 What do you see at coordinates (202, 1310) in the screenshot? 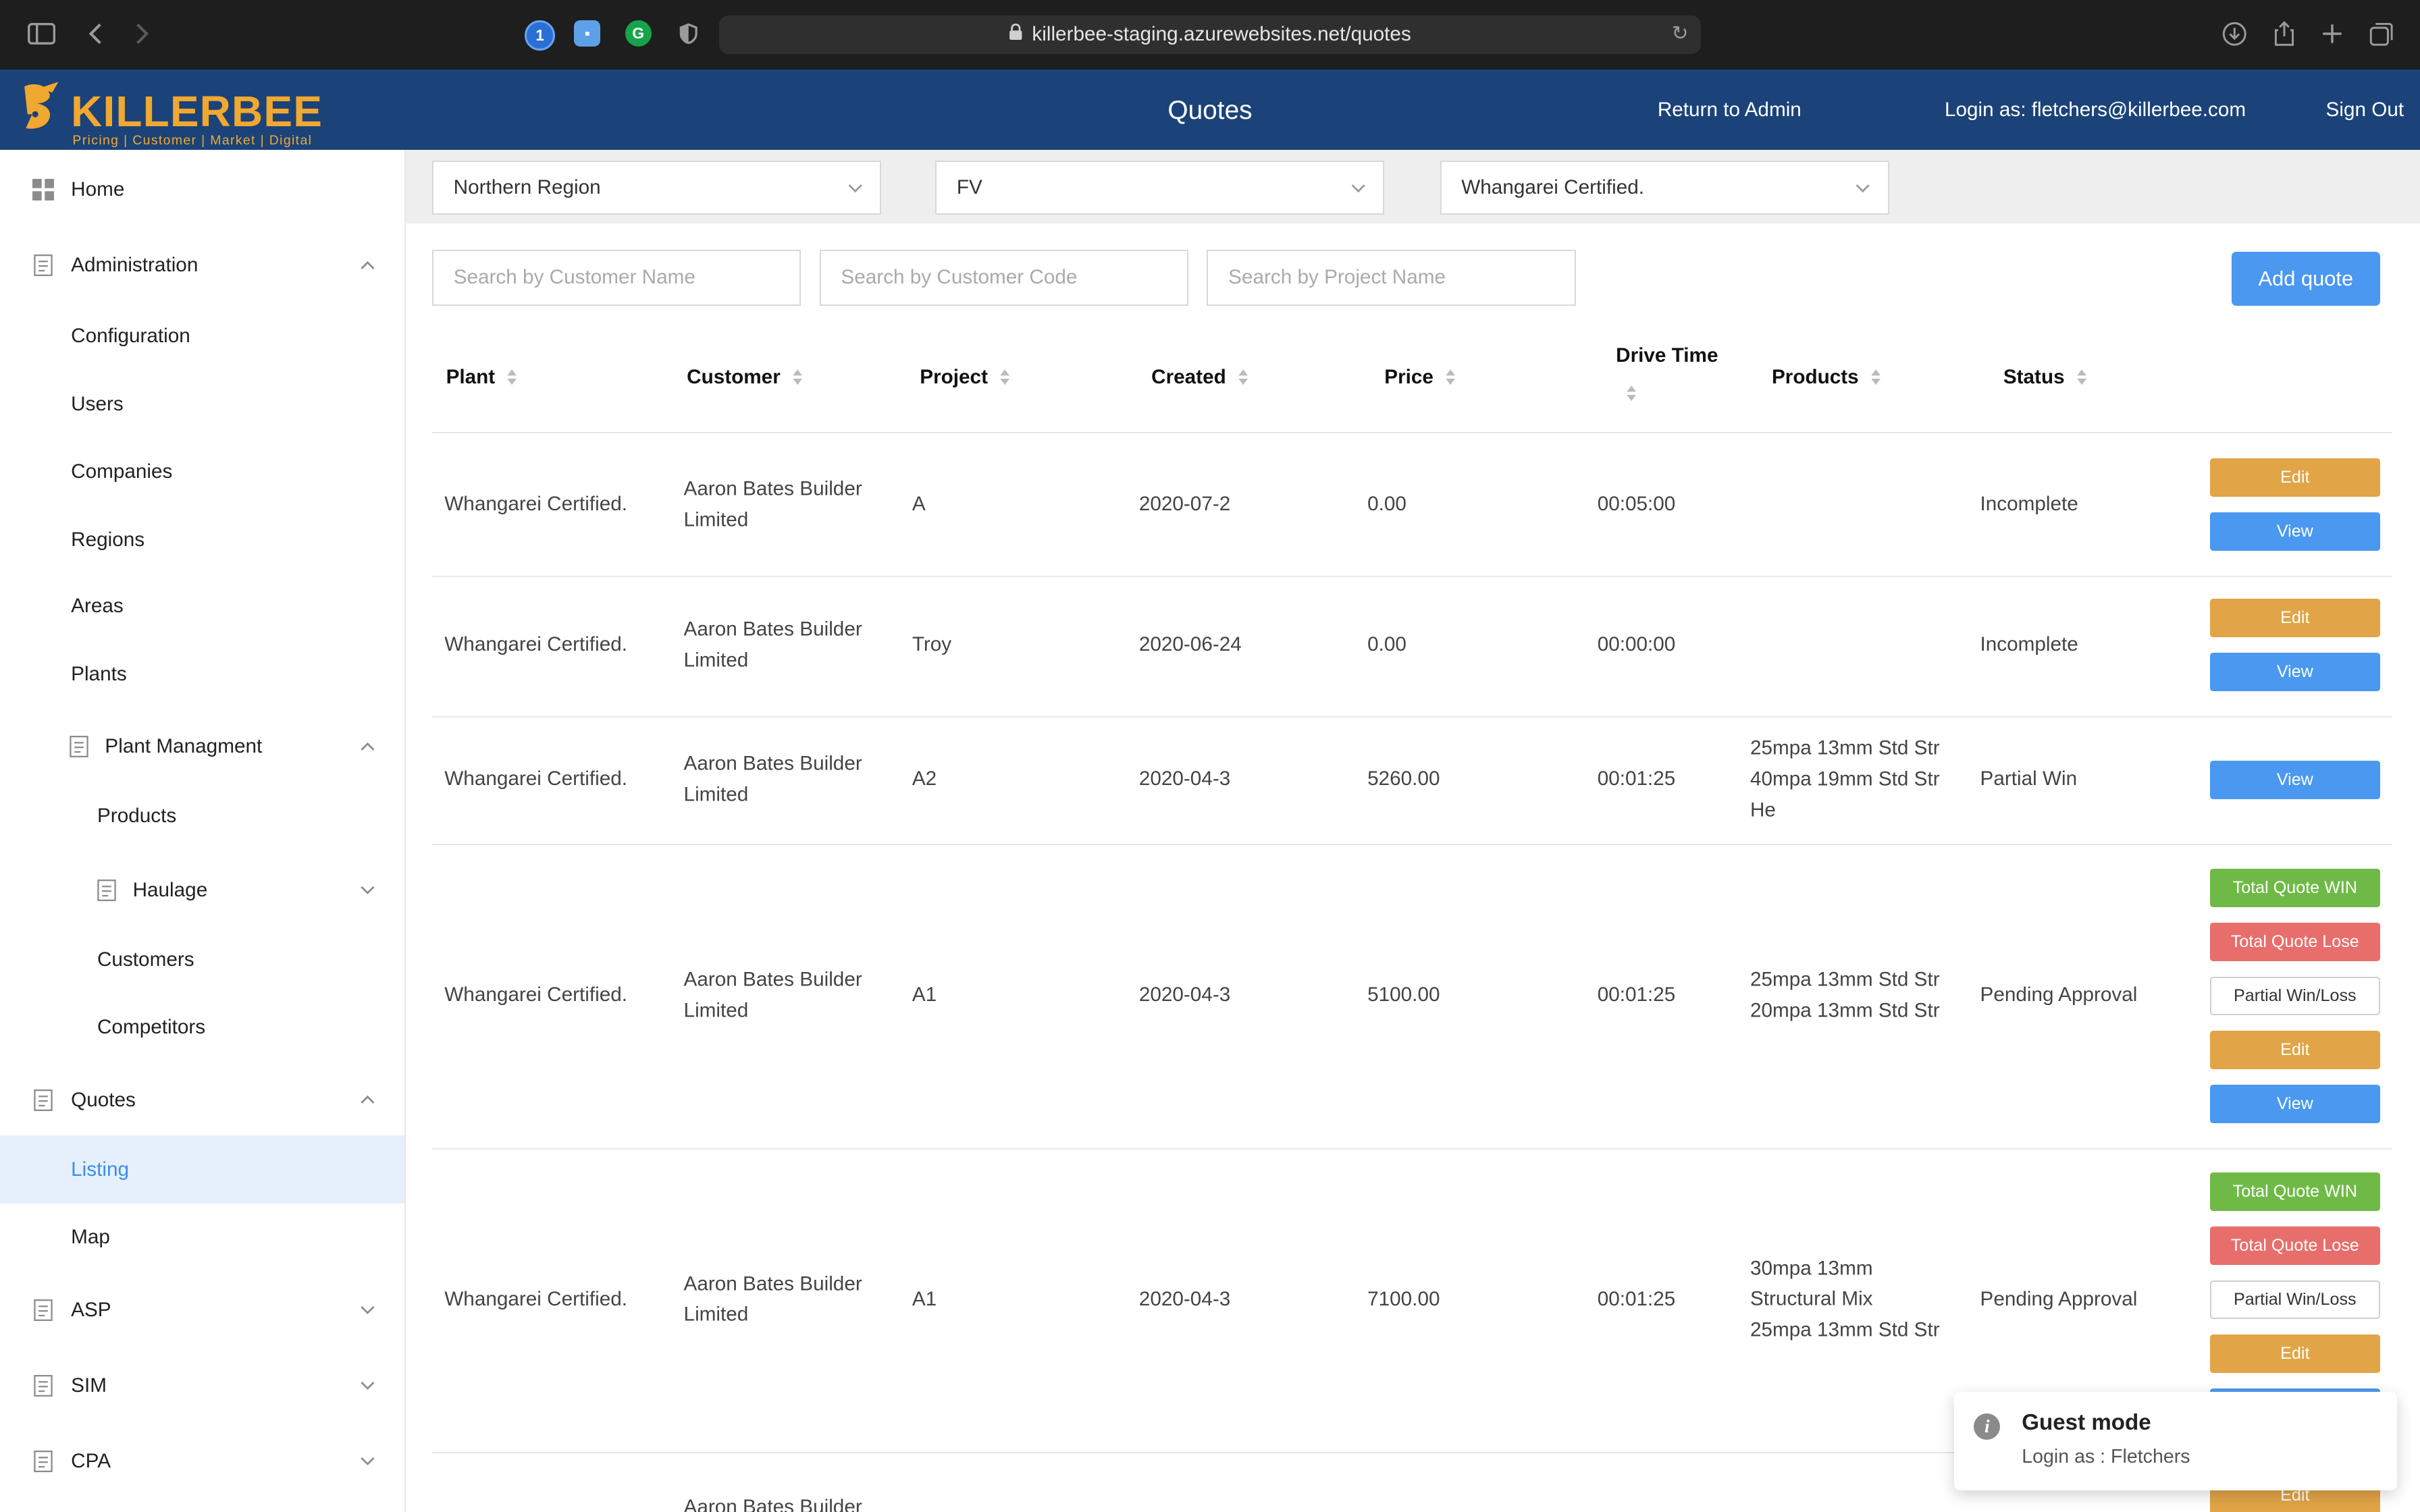
I see `sidebar-item-asp: ASP` at bounding box center [202, 1310].